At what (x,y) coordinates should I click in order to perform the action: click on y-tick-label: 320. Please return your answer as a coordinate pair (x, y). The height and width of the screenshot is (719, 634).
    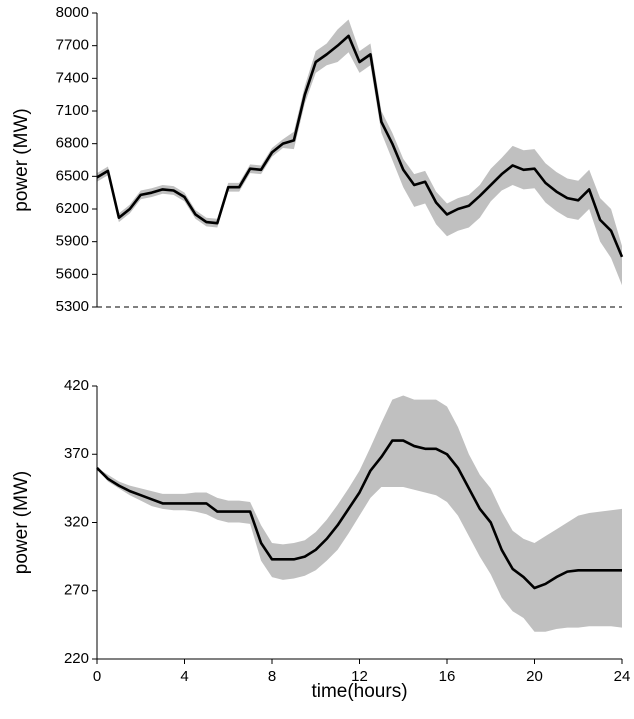
    Looking at the image, I should click on (76, 521).